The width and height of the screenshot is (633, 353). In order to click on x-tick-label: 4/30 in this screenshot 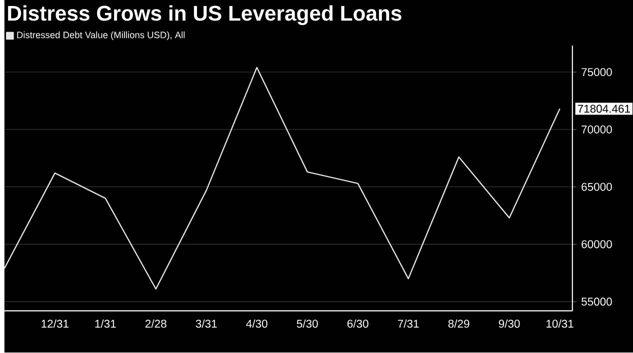, I will do `click(257, 324)`.